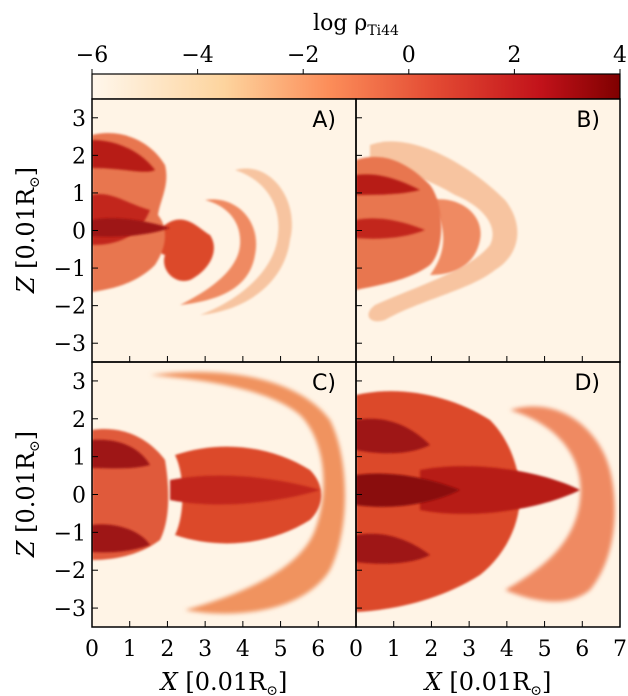 Image resolution: width=628 pixels, height=696 pixels. What do you see at coordinates (500, 490) in the screenshot?
I see `panel-d-jet` at bounding box center [500, 490].